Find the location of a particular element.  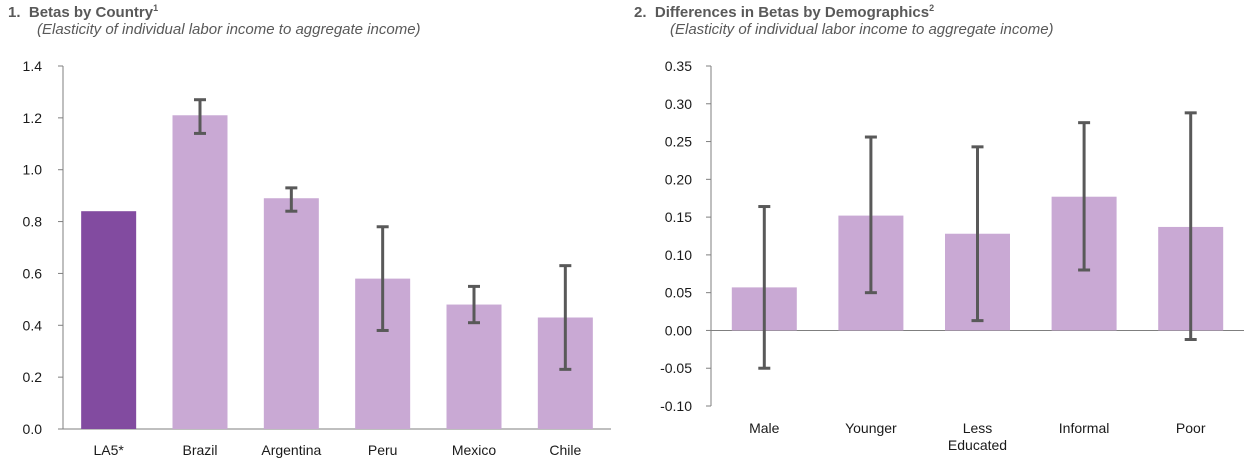

y-tick-label: 0.2 is located at coordinates (33, 377).